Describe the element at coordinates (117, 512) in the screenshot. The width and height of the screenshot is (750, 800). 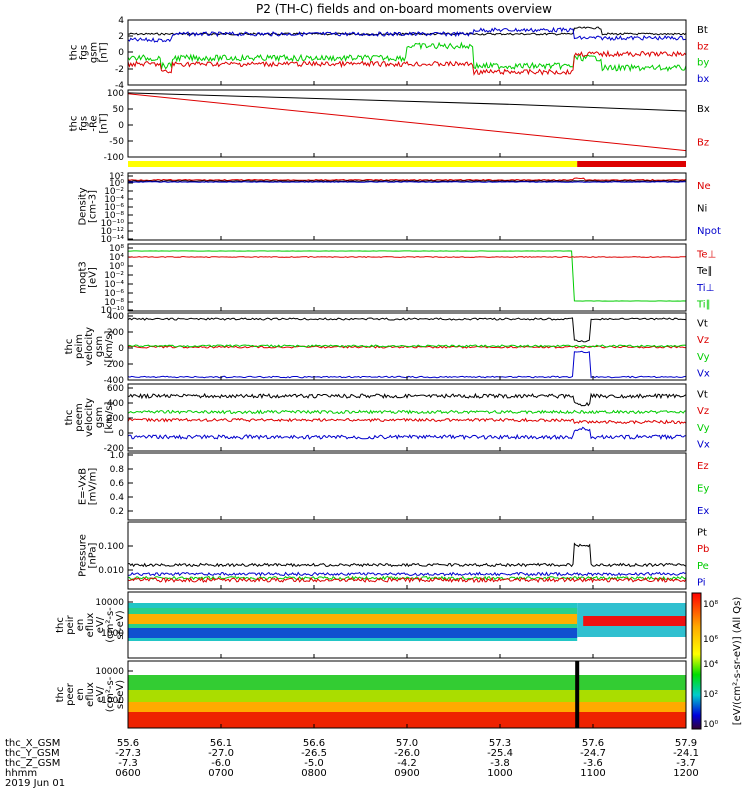
I see `y-tick-label: 0.2` at that location.